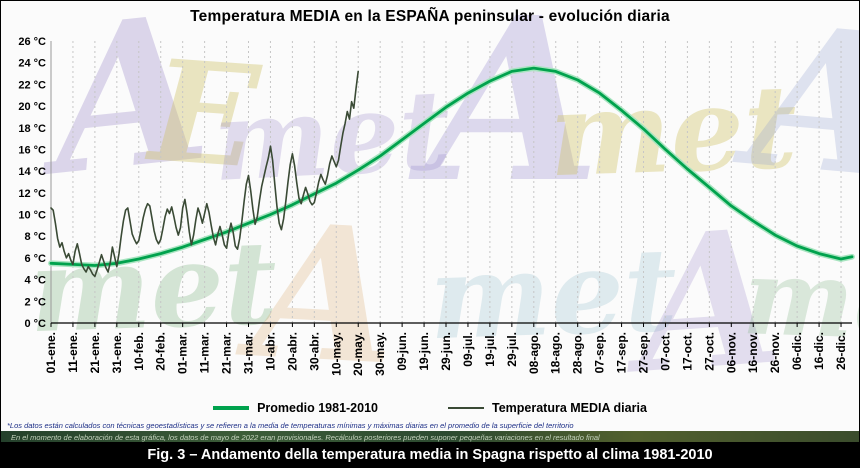  I want to click on svg-text: 08-ago., so click(534, 353).